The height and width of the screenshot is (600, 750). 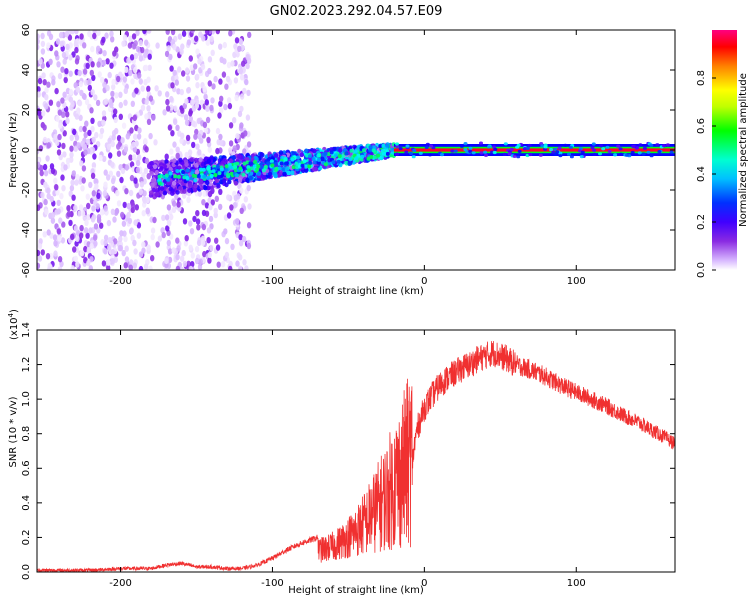 What do you see at coordinates (706, 174) in the screenshot?
I see `colorbar-ticks: 0.0 0.2 0.4 0.6 0.8` at bounding box center [706, 174].